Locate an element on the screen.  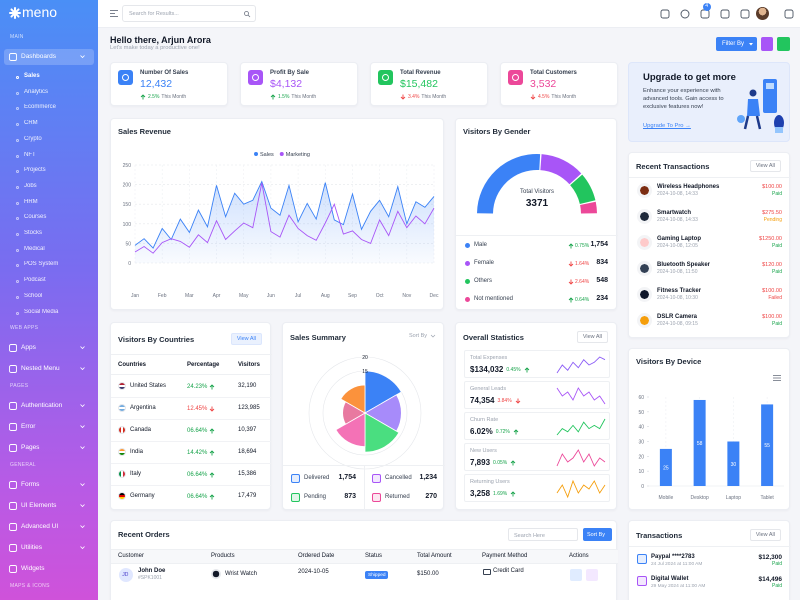
brand: meno is located at coordinates (40, 12).